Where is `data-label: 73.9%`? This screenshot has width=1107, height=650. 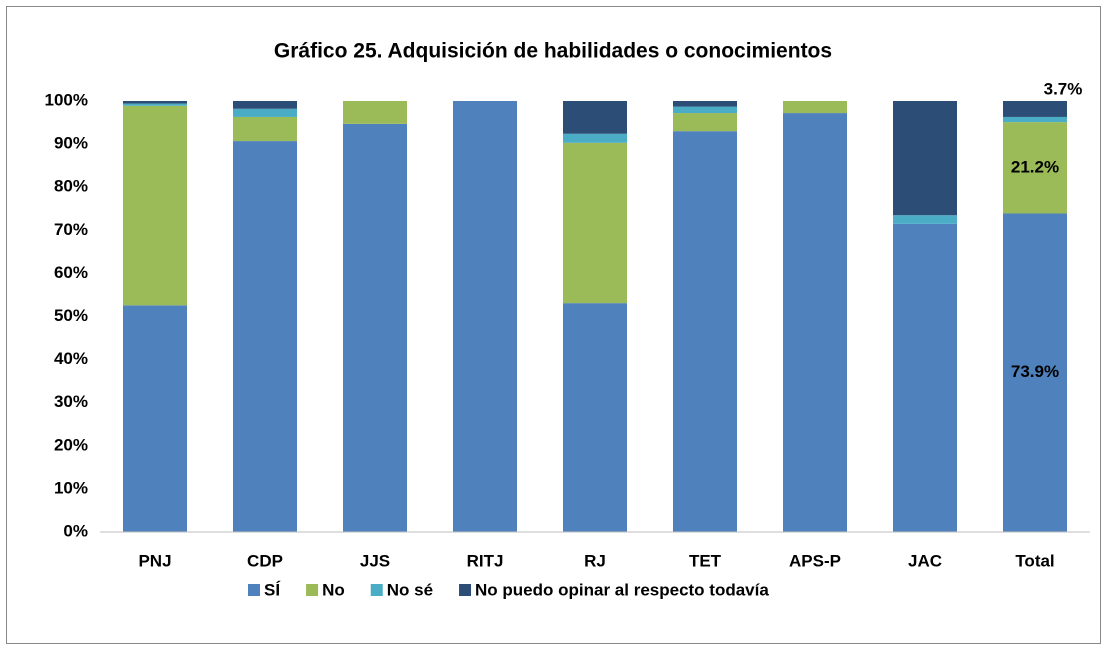
data-label: 73.9% is located at coordinates (1035, 371).